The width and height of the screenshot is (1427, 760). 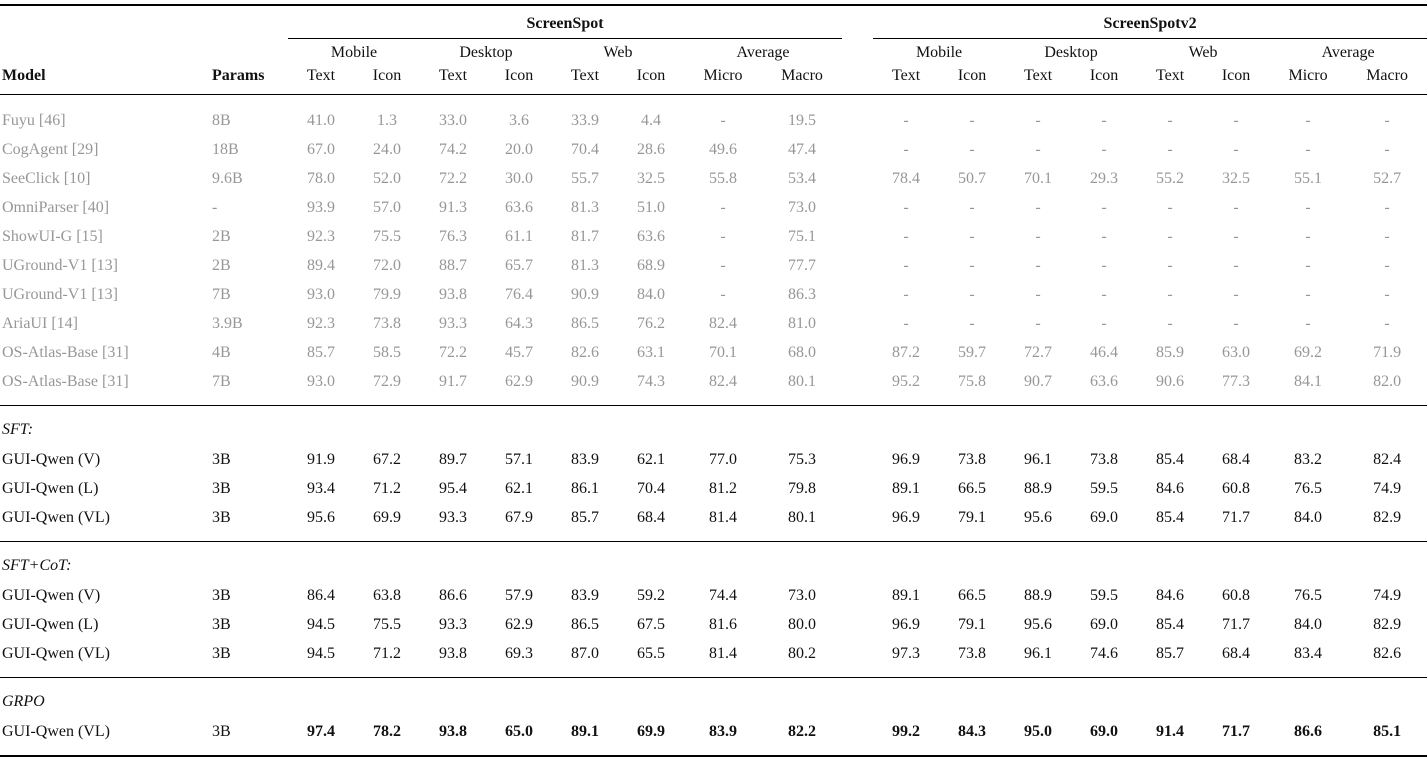 I want to click on model-name: UGround-V1 [13], so click(x=60, y=265).